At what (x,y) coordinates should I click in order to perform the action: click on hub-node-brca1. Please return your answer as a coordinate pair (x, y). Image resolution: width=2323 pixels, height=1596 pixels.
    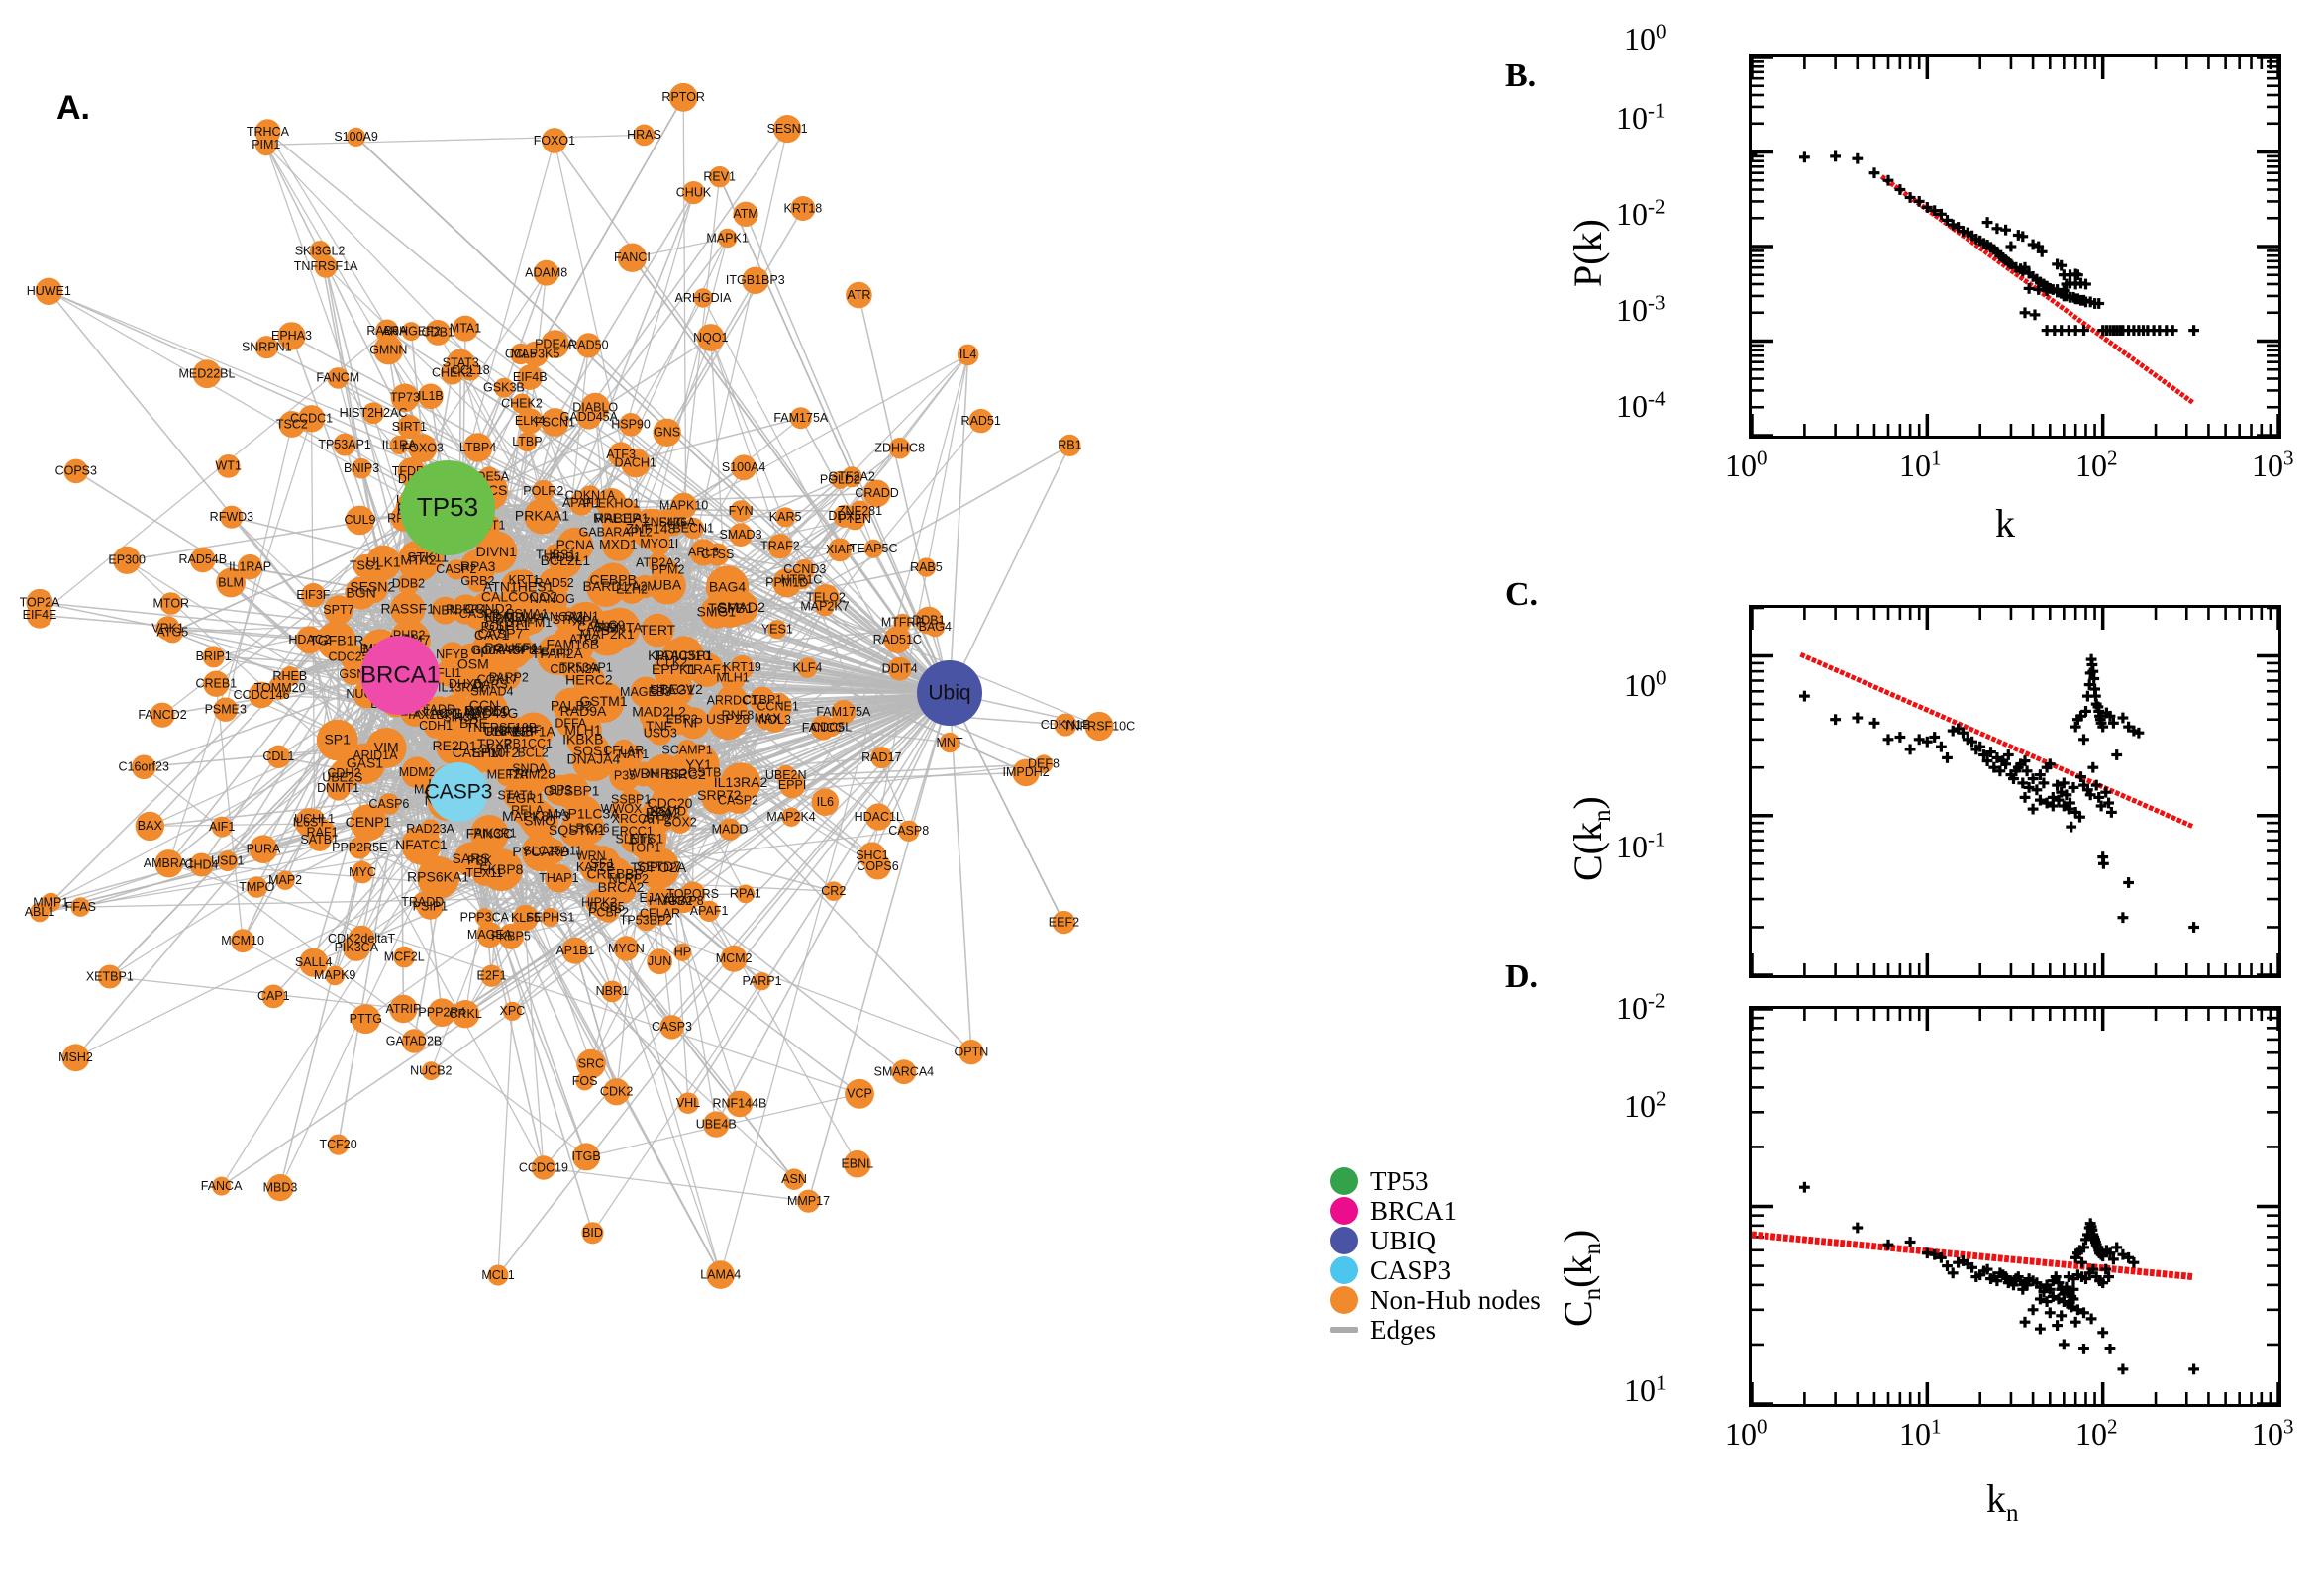
    Looking at the image, I should click on (400, 675).